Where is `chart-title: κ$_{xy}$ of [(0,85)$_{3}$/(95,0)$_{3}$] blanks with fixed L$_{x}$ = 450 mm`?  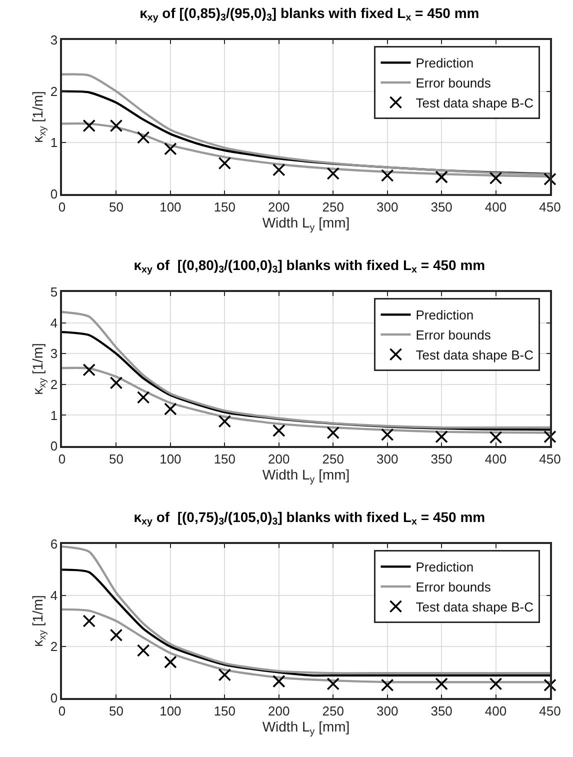 chart-title: κ$_{xy}$ of [(0,85)$_{3}$/(95,0)$_{3}$] blanks with fixed L$_{x}$ = 450 mm is located at coordinates (310, 14).